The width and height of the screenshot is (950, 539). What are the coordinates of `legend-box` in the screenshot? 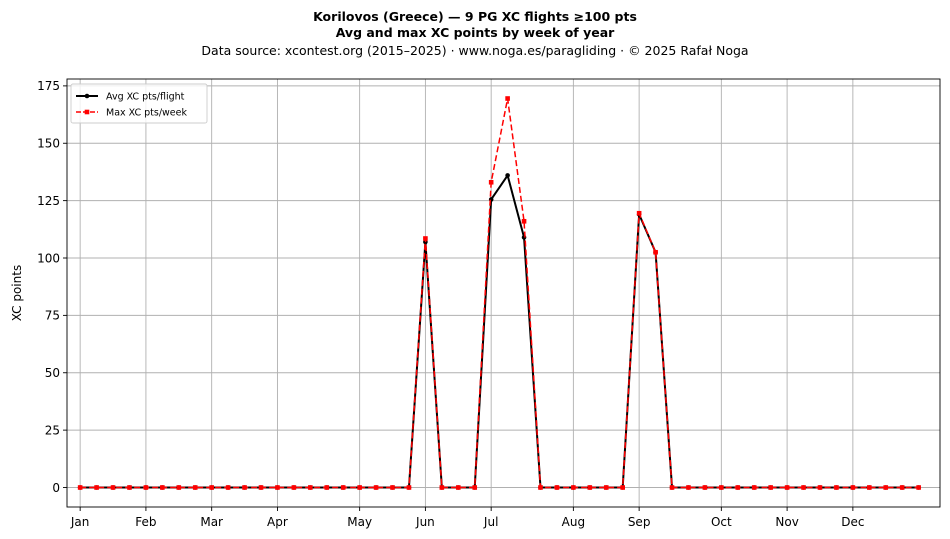 It's located at (139, 103).